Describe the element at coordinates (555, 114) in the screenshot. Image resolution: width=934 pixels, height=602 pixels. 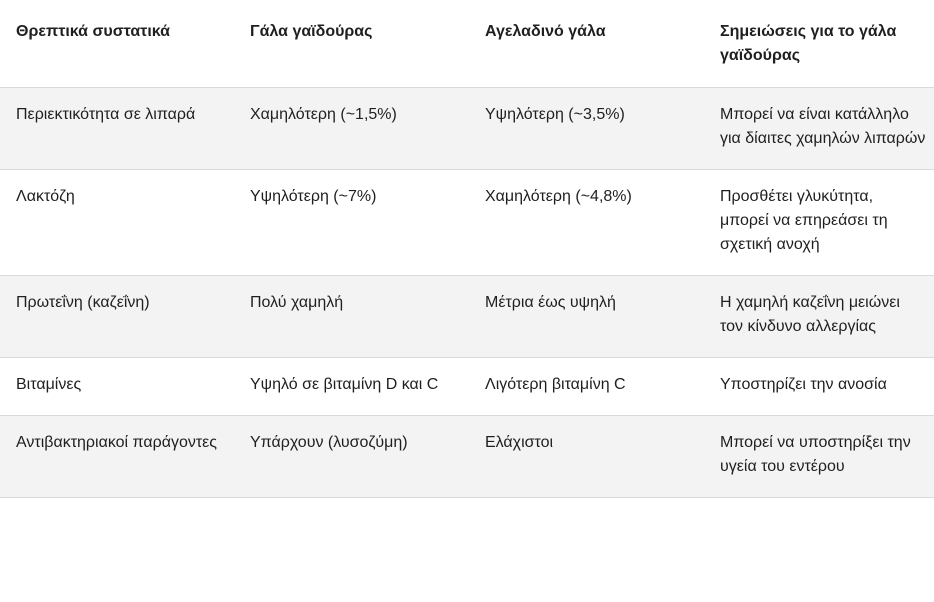
I see `cell-cow-milk: Υψηλότερη (~3,5%)` at that location.